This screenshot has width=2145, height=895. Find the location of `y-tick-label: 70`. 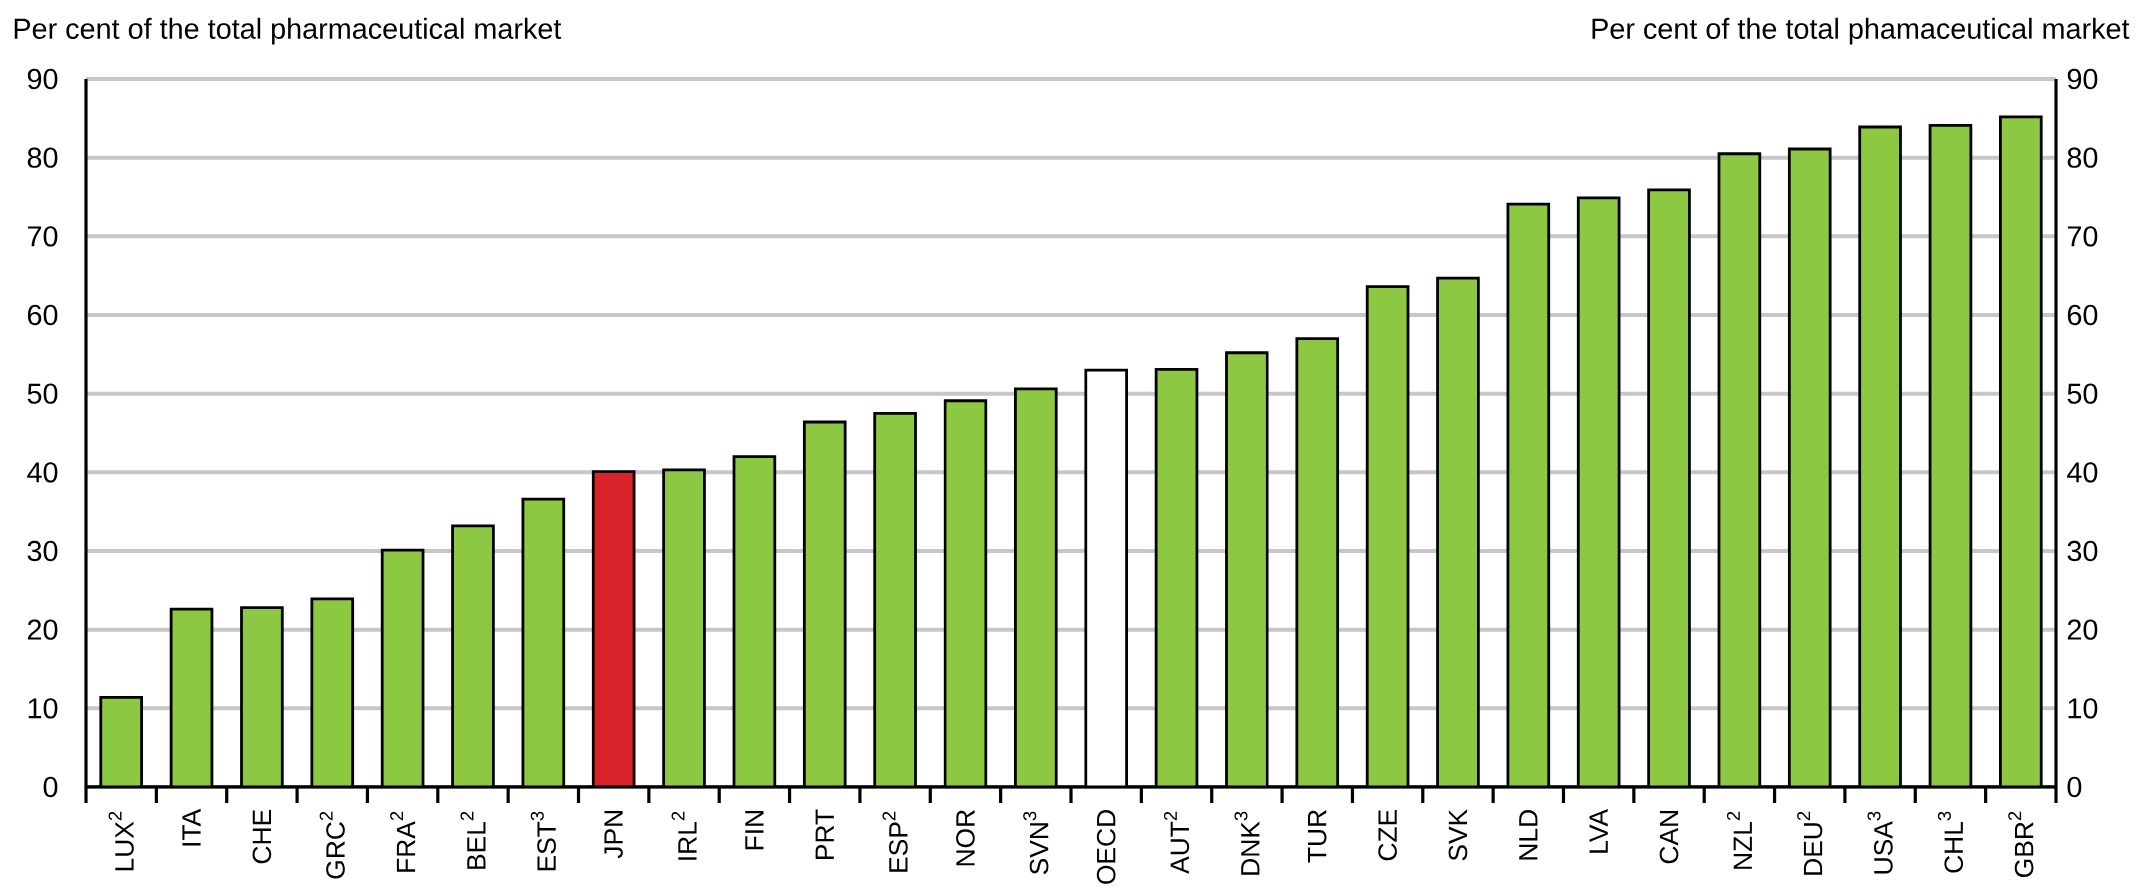

y-tick-label: 70 is located at coordinates (43, 236).